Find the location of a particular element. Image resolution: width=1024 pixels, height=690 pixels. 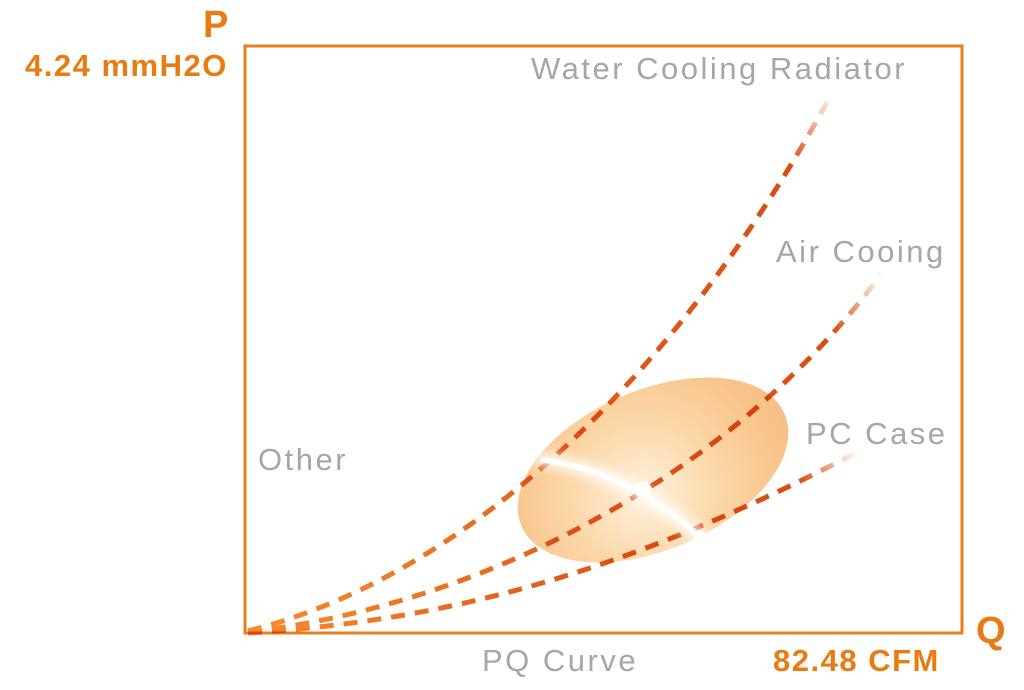

y-axis-symbol: P is located at coordinates (216, 25).